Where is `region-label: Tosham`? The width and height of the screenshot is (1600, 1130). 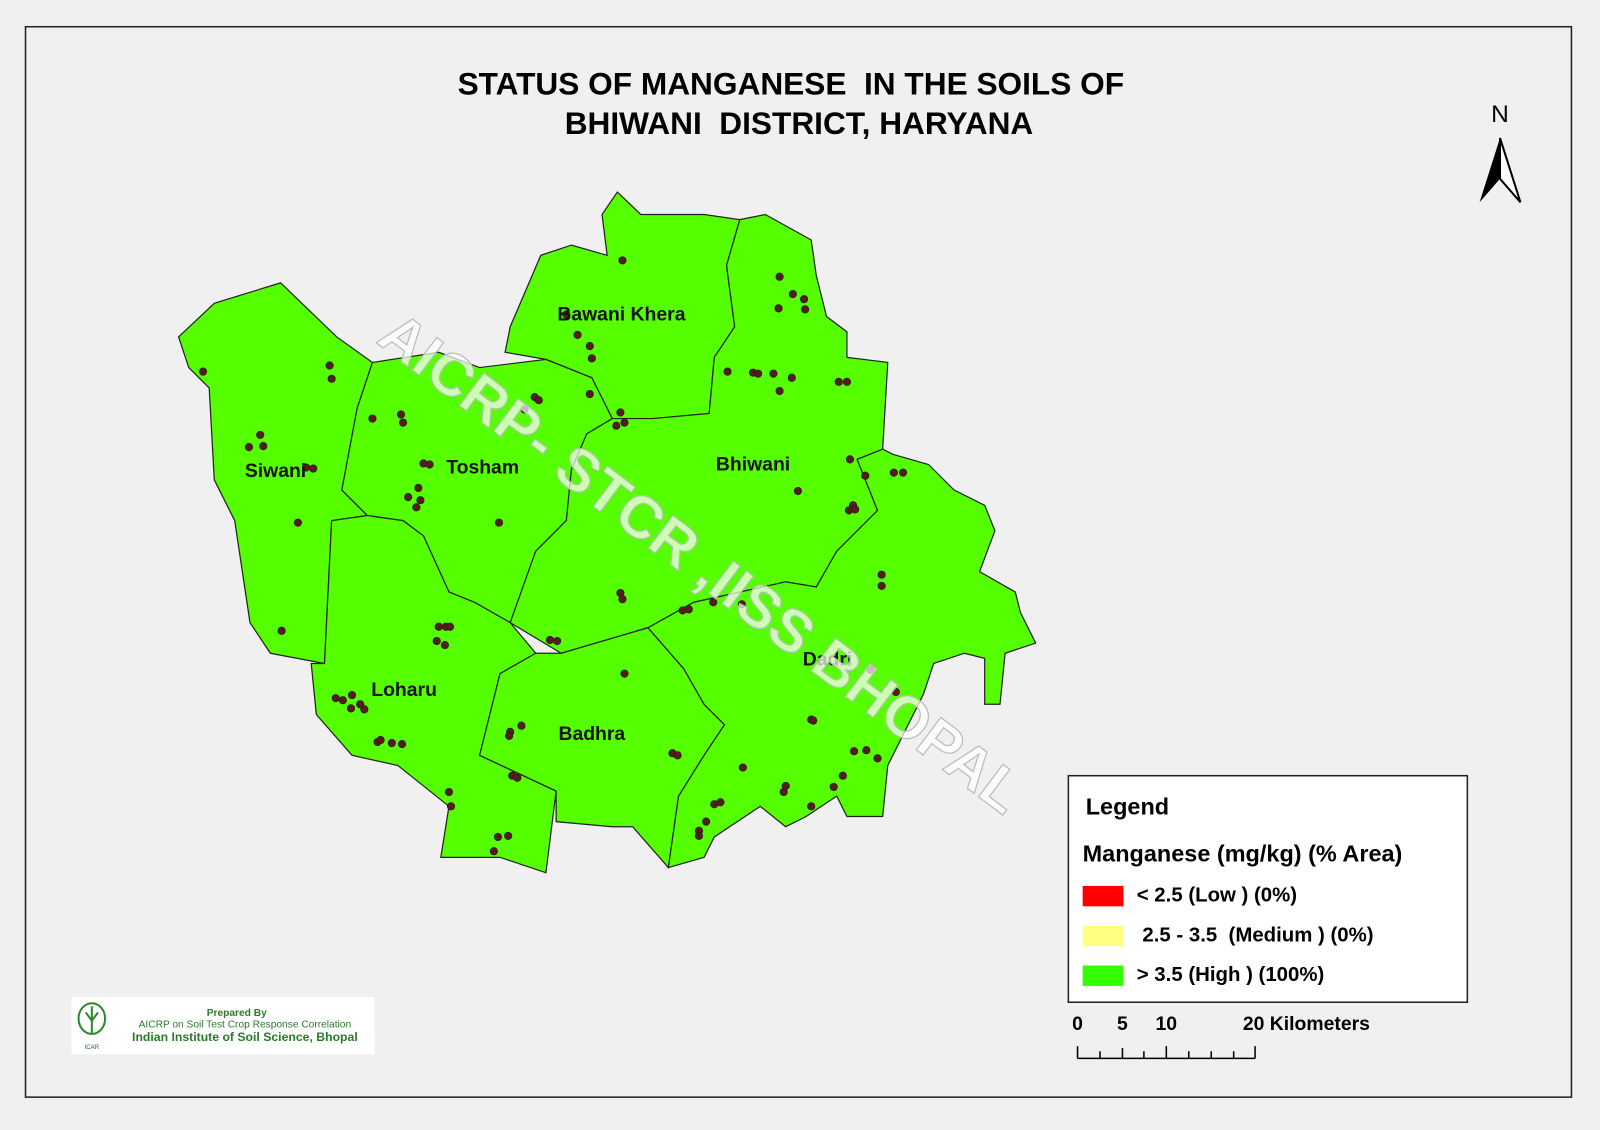 region-label: Tosham is located at coordinates (482, 468).